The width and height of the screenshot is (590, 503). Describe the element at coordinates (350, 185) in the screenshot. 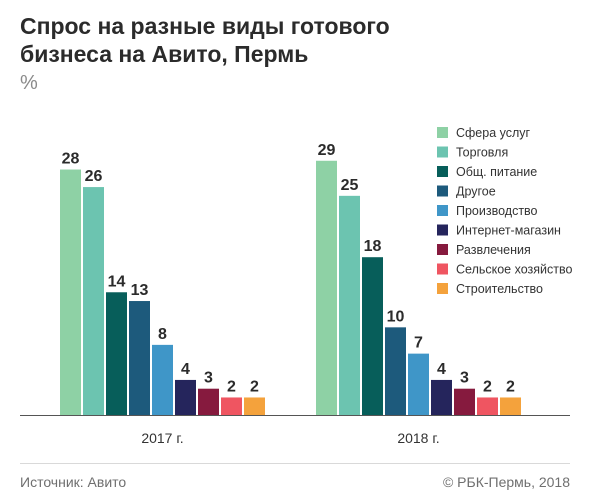

I see `value-label-2-2: 25` at that location.